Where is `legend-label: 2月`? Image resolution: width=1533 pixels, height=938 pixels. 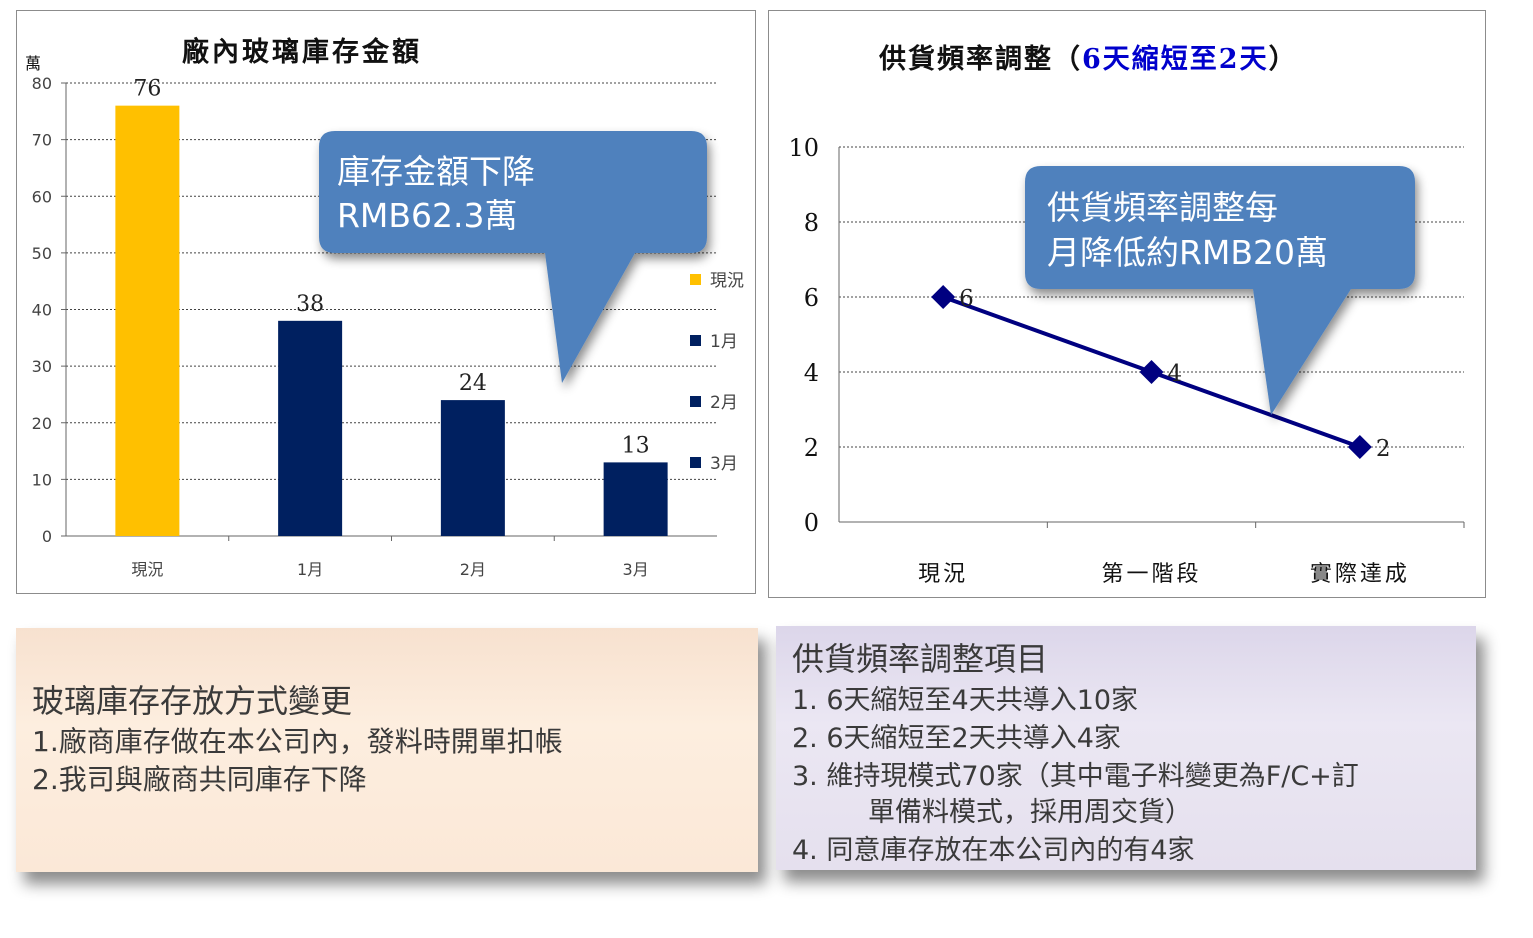
legend-label: 2月 is located at coordinates (724, 403).